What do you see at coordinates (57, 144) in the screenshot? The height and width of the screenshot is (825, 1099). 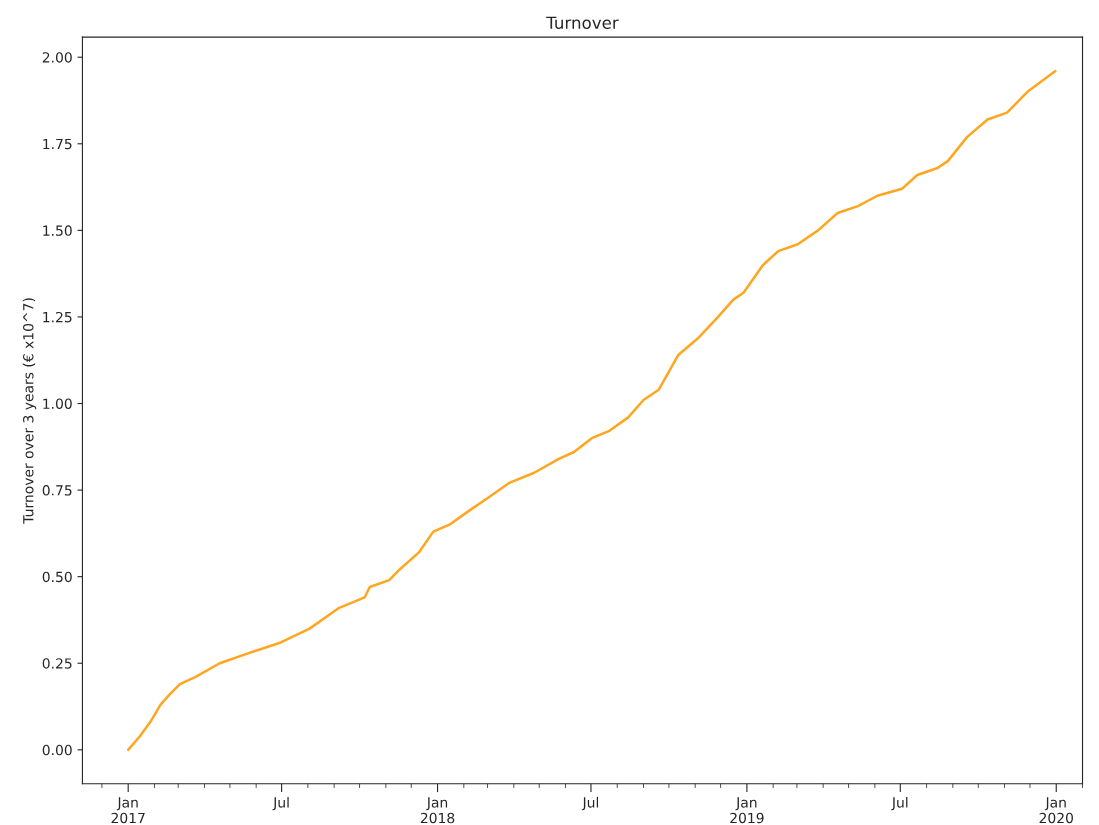 I see `y-tick-label: 1.75` at bounding box center [57, 144].